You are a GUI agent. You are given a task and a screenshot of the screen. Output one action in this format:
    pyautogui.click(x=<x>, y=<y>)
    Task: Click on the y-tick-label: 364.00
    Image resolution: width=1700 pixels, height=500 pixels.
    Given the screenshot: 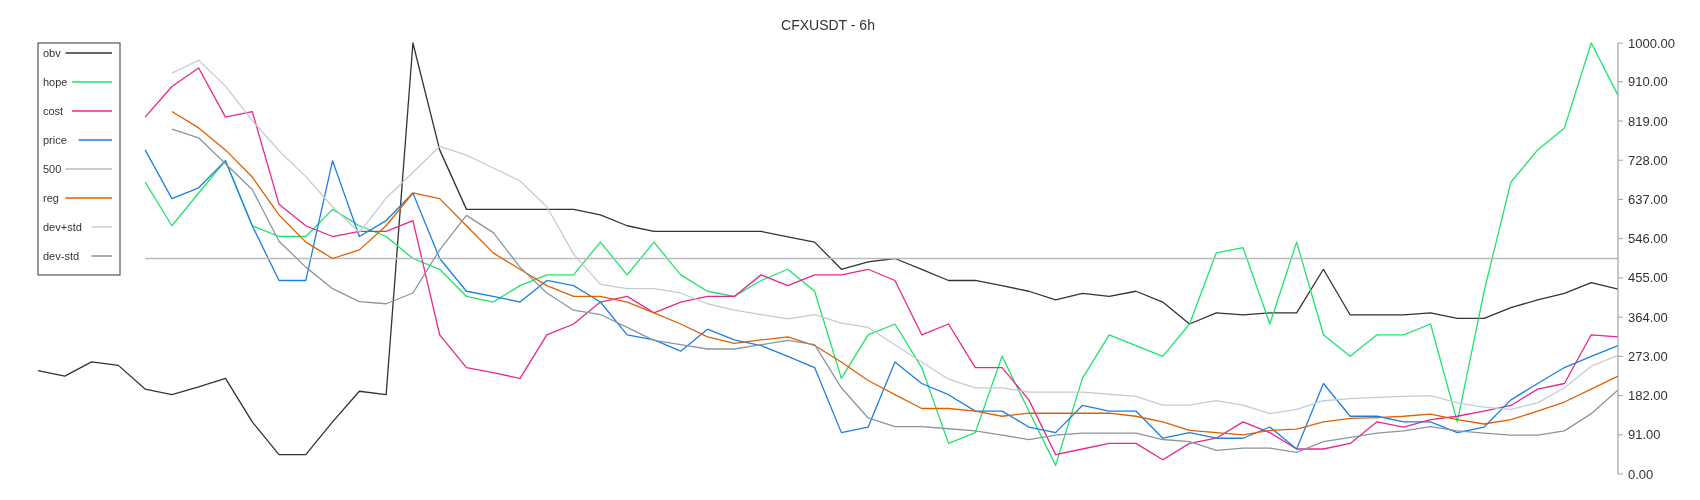 What is the action you would take?
    pyautogui.click(x=1648, y=317)
    